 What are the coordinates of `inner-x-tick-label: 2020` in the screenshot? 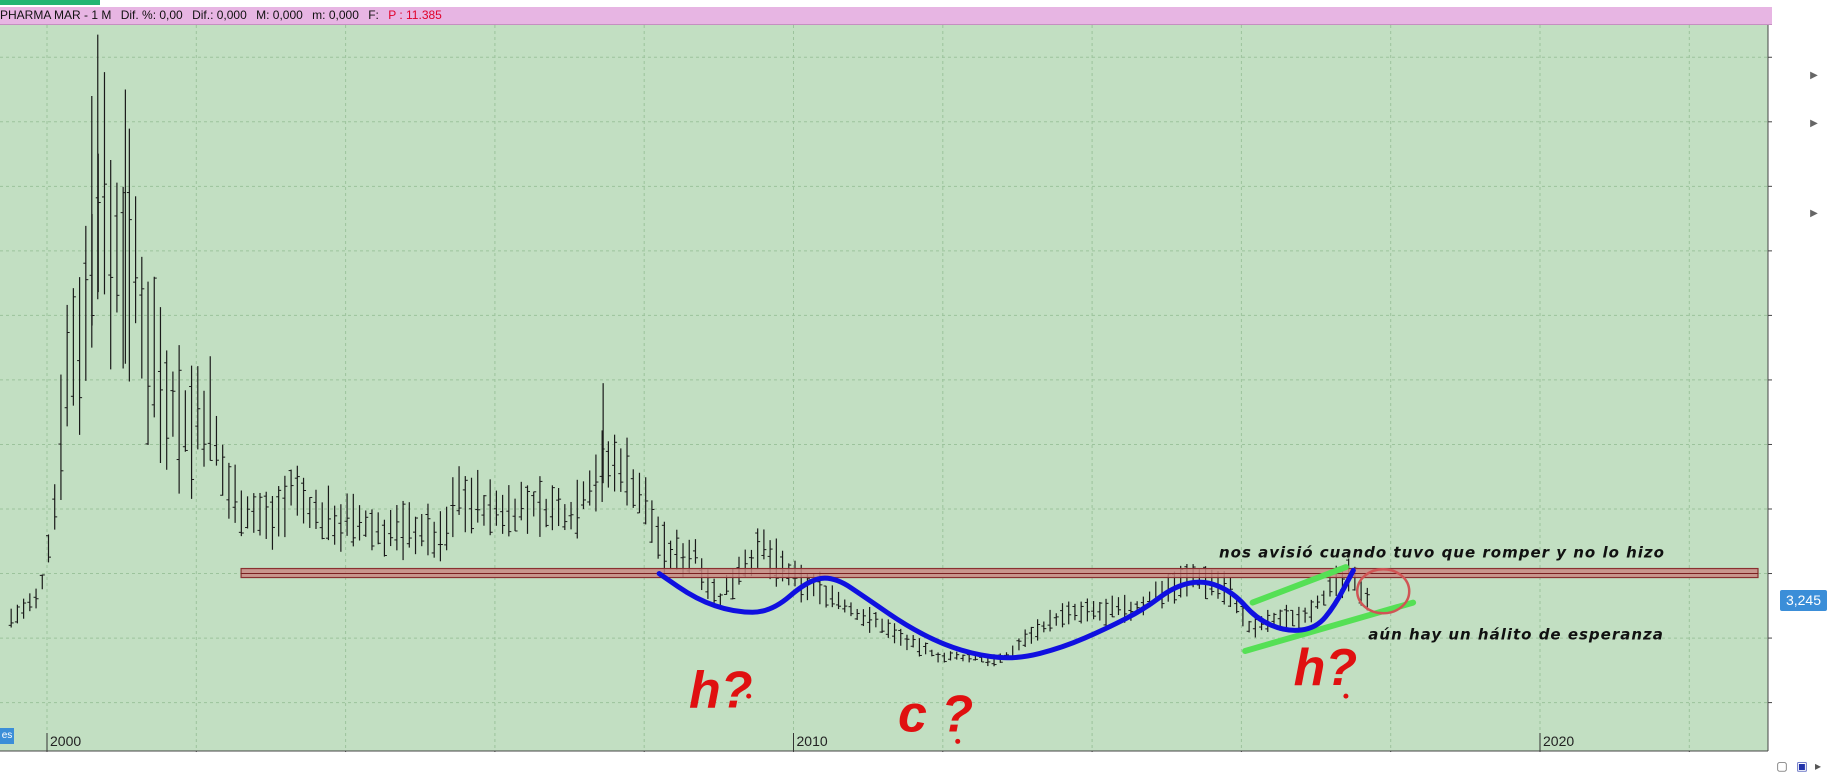 It's located at (1558, 741).